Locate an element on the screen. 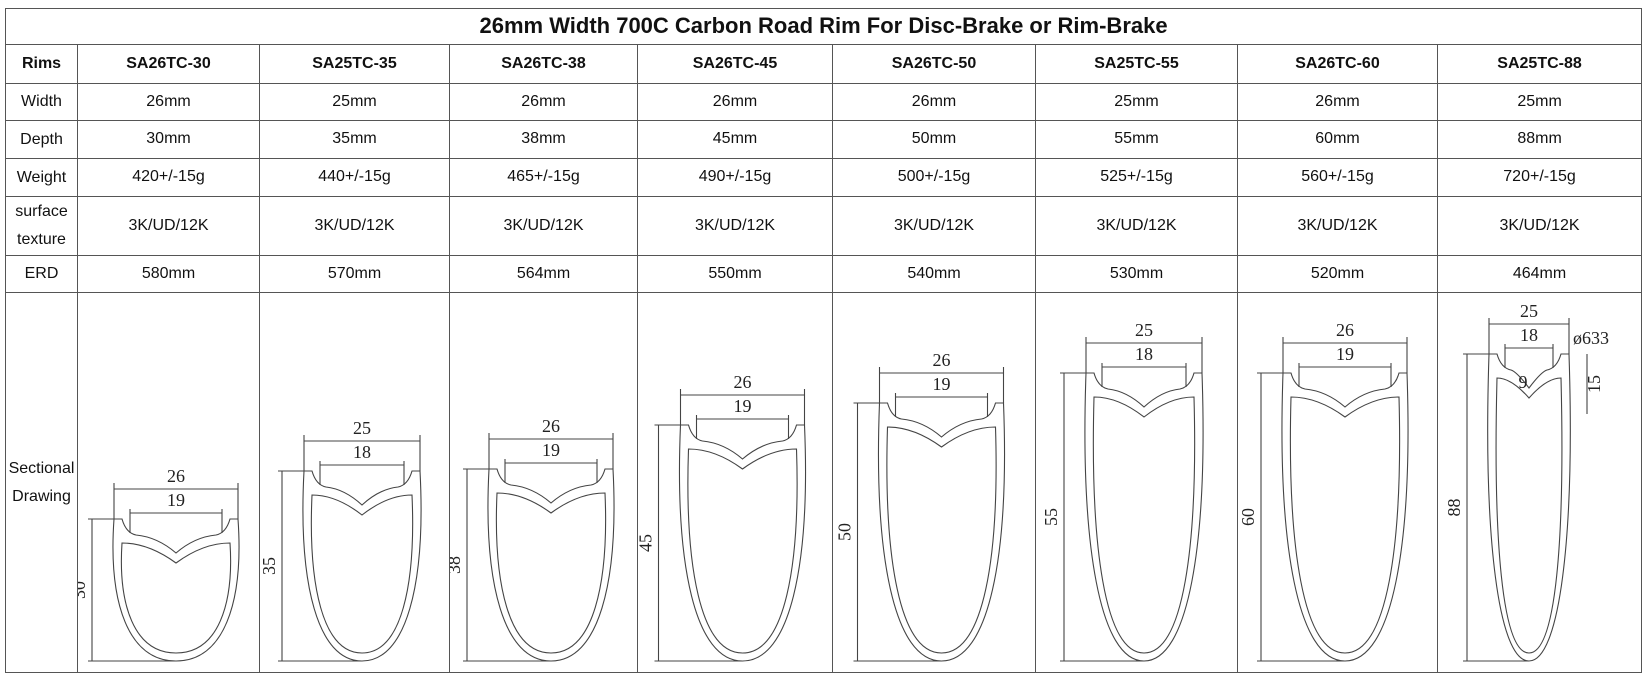  header-cell: SA26TC-45 is located at coordinates (735, 64).